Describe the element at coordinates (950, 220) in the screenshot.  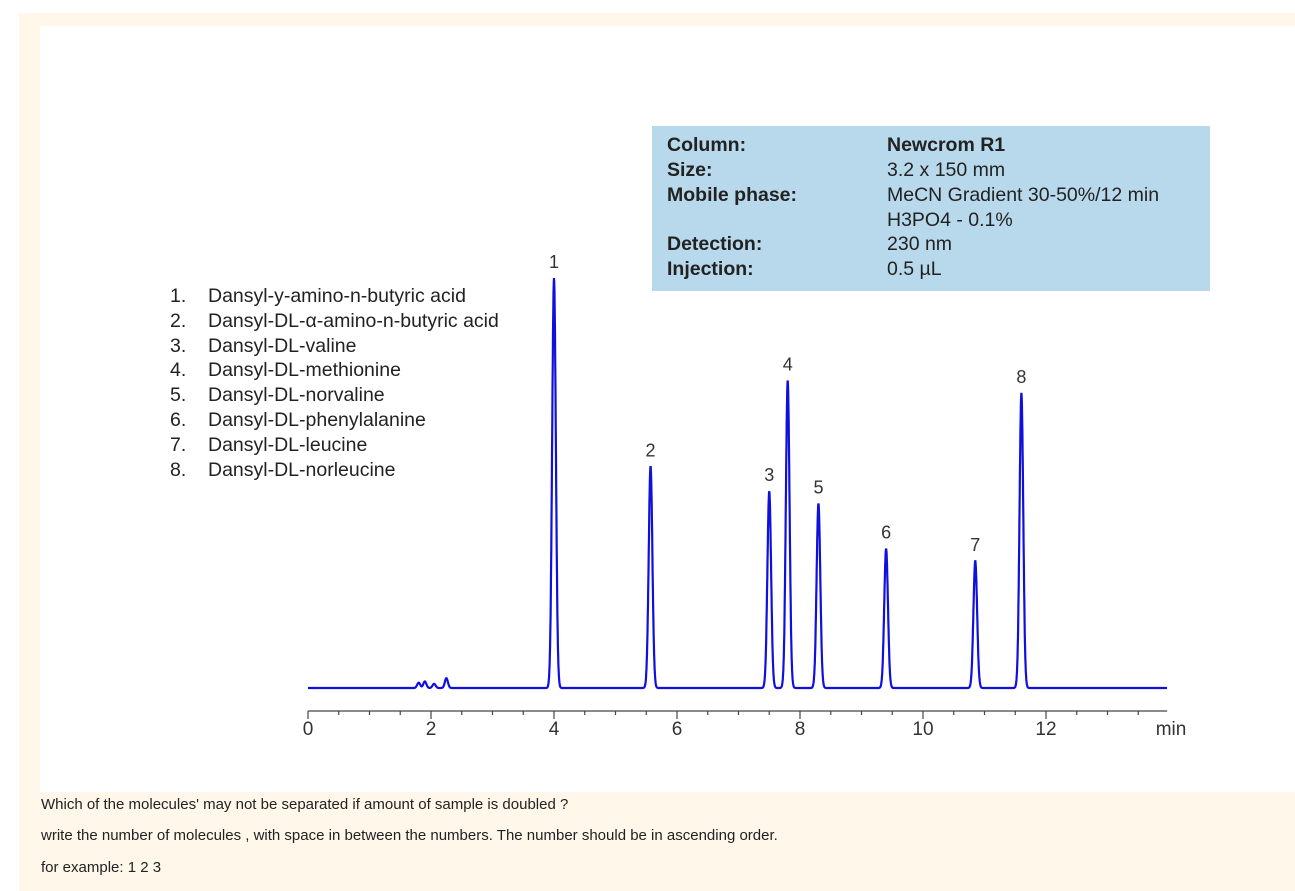
I see `buffer-value: H3PO4 - 0.1%` at that location.